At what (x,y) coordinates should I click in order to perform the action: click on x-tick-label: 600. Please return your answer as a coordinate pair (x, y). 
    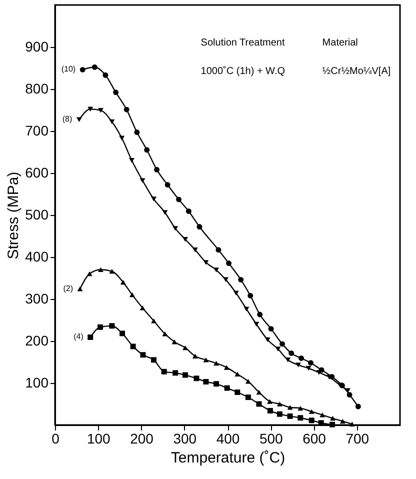
    Looking at the image, I should click on (314, 438).